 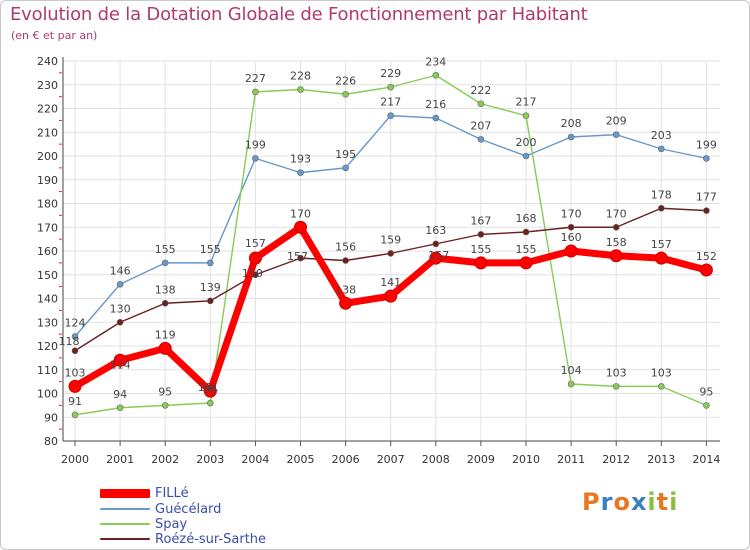 I want to click on data-label: 222, so click(x=480, y=90).